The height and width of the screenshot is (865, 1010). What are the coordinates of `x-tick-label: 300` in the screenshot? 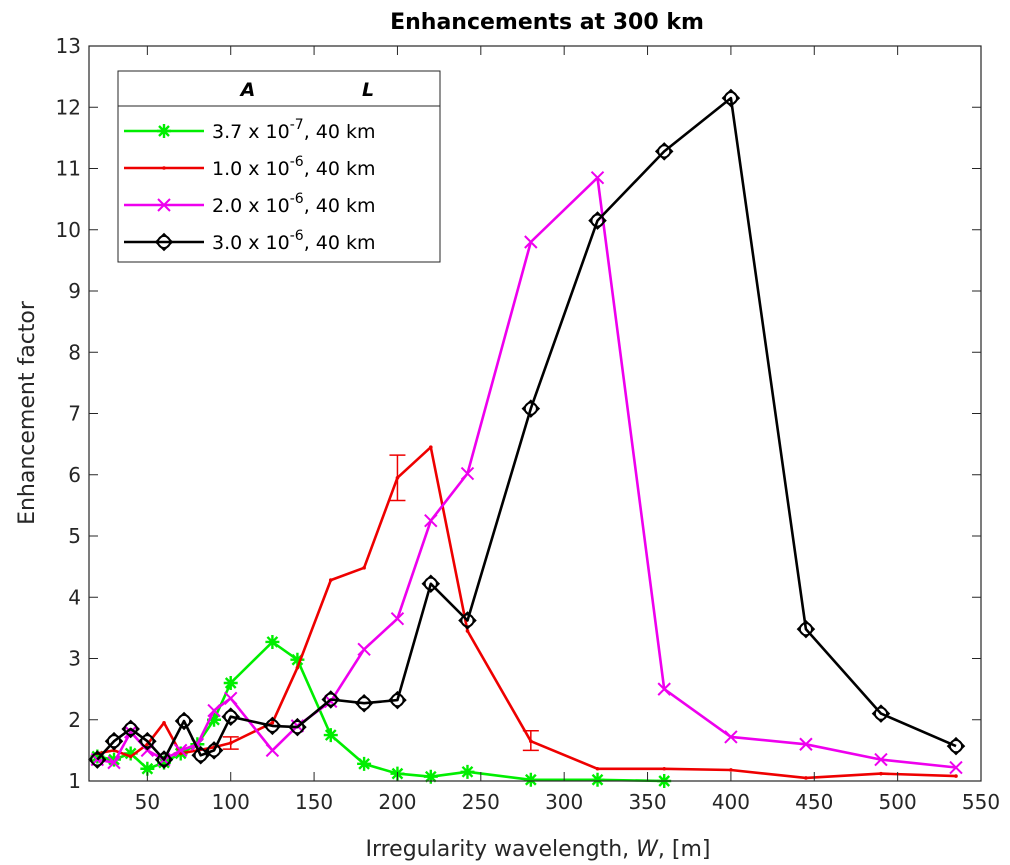 It's located at (564, 802).